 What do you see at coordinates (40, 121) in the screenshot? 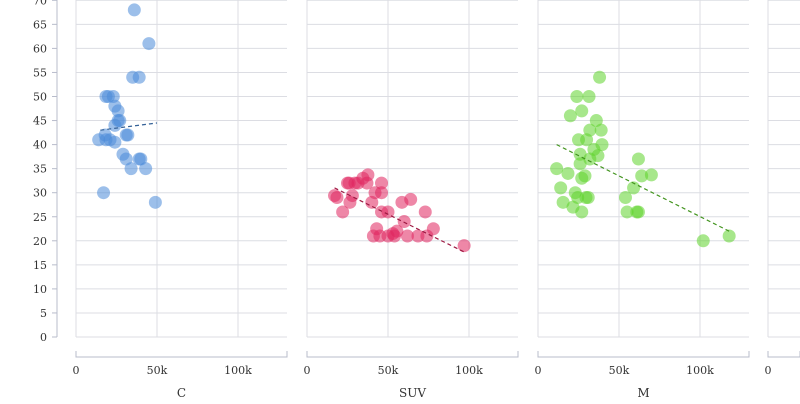
I see `y-tick-label: 45` at bounding box center [40, 121].